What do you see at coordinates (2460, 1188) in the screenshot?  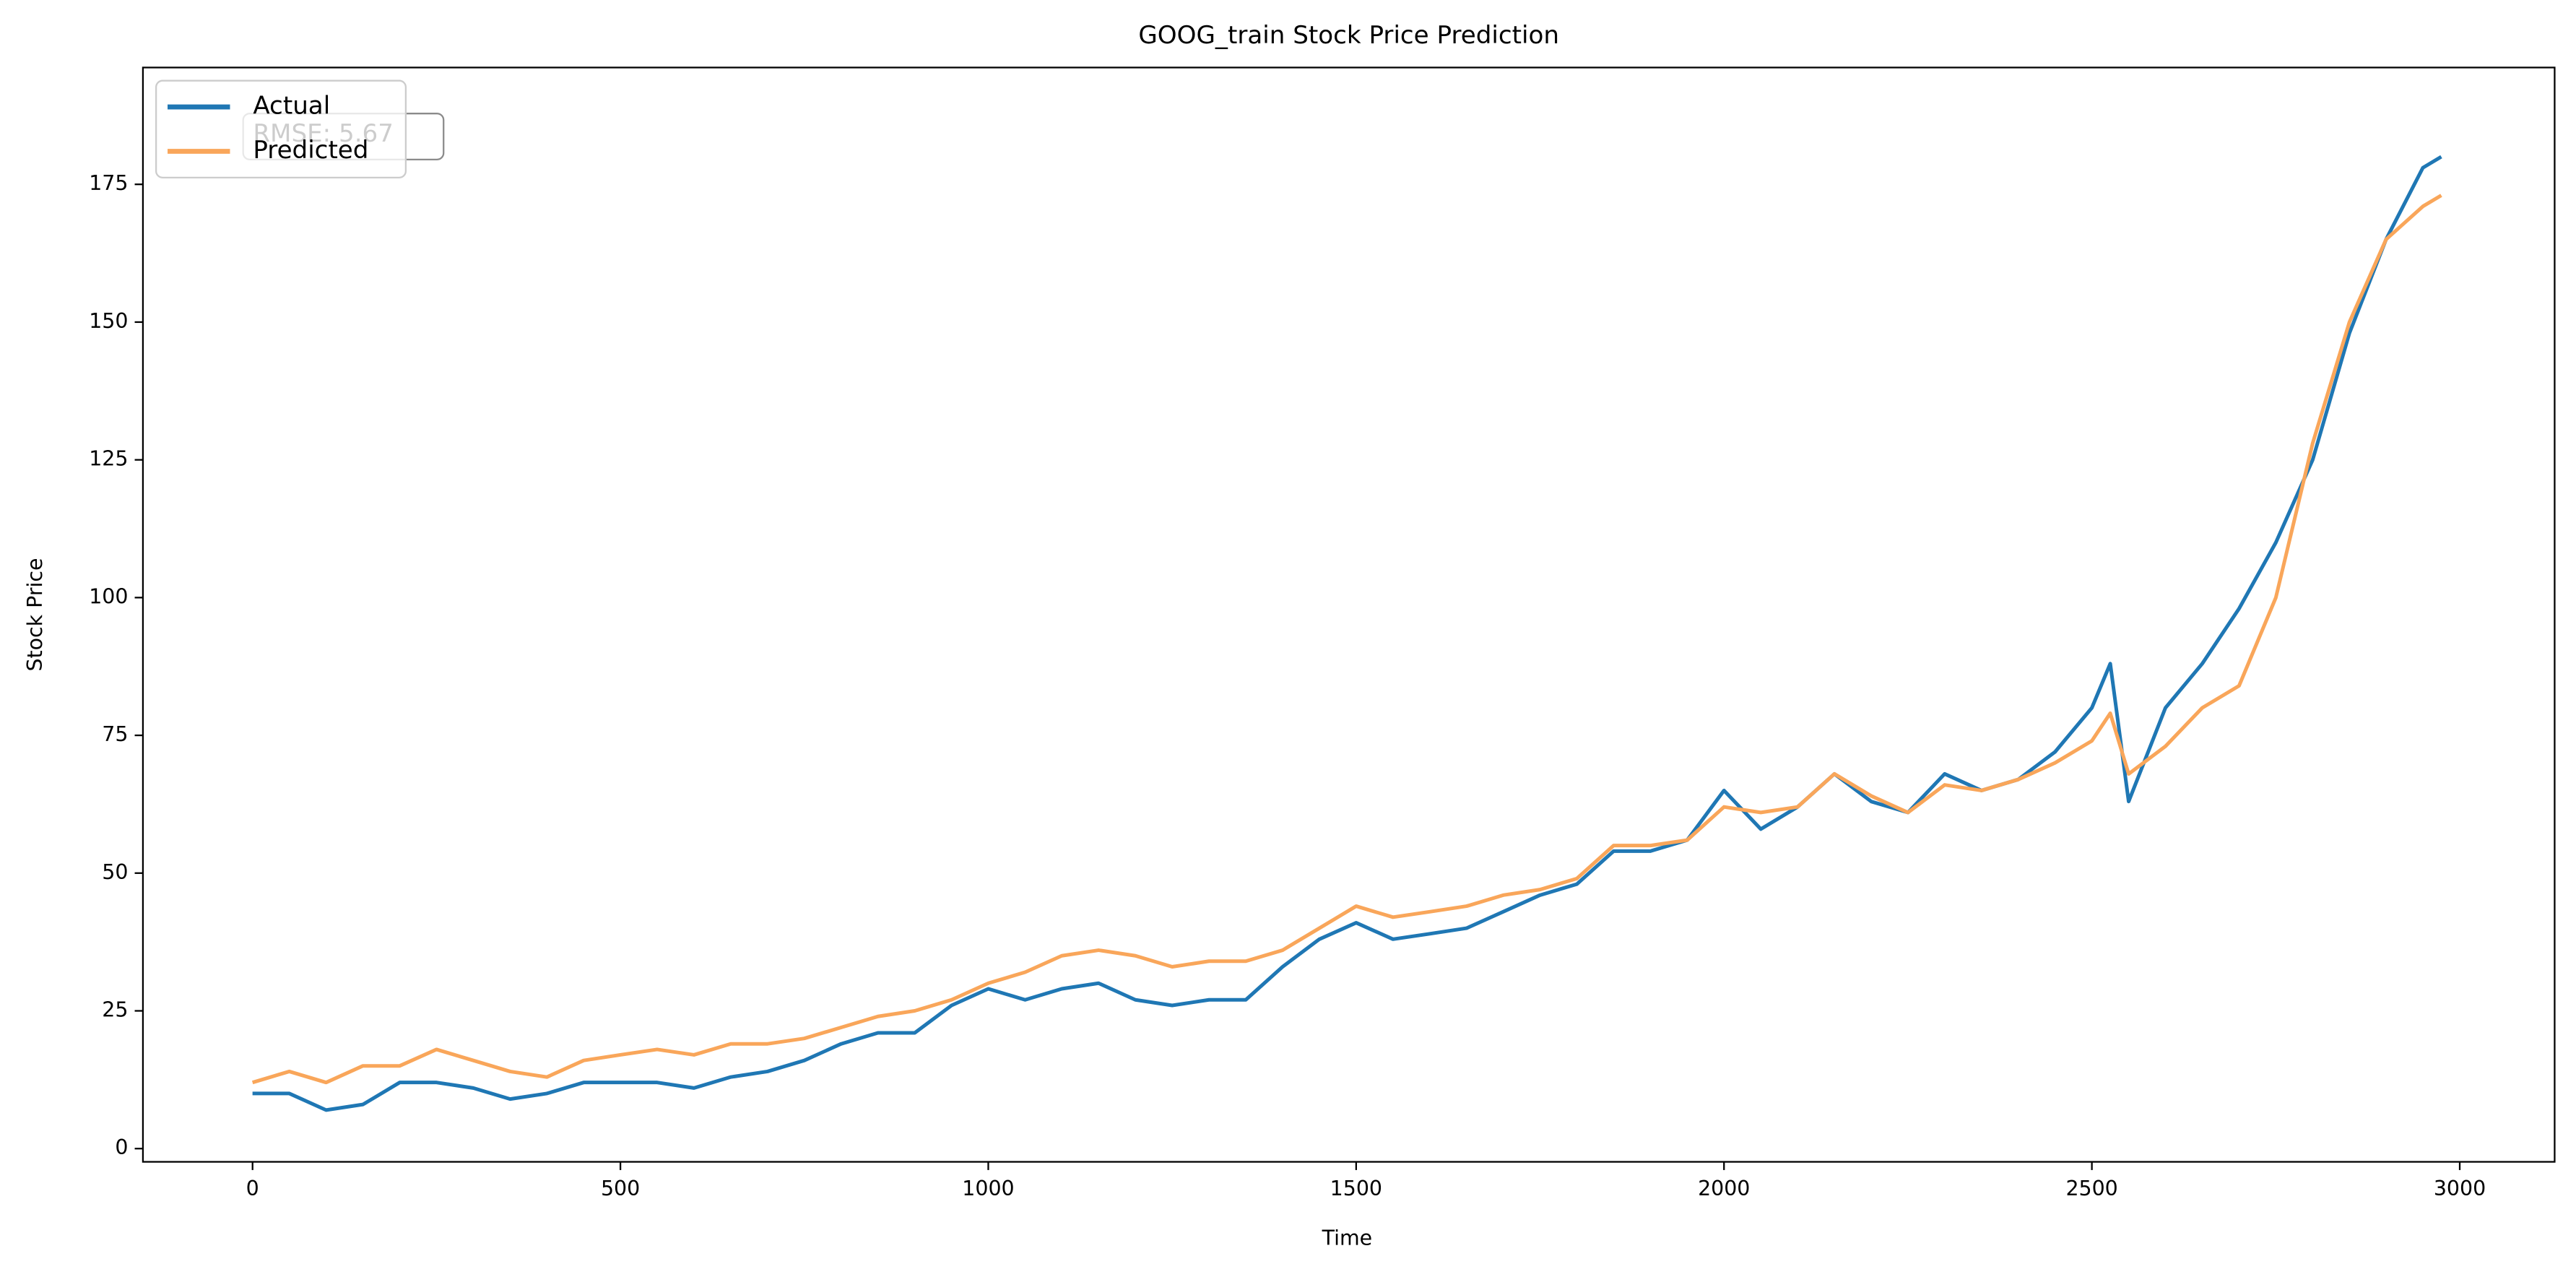 I see `x-tick-label: 3000` at bounding box center [2460, 1188].